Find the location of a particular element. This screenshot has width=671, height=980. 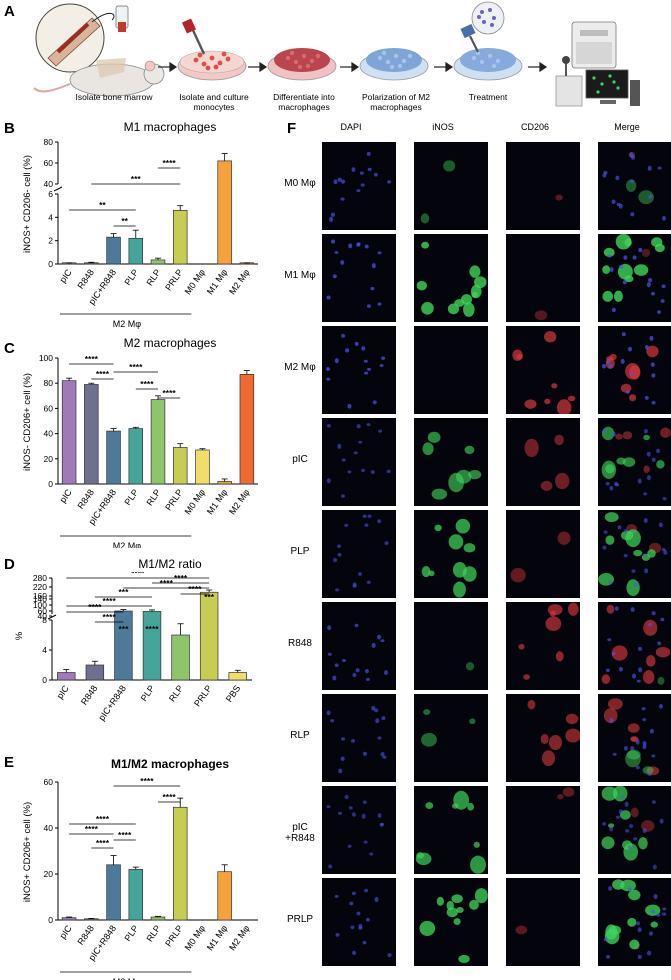

panel-letter-e: E is located at coordinates (9, 762).